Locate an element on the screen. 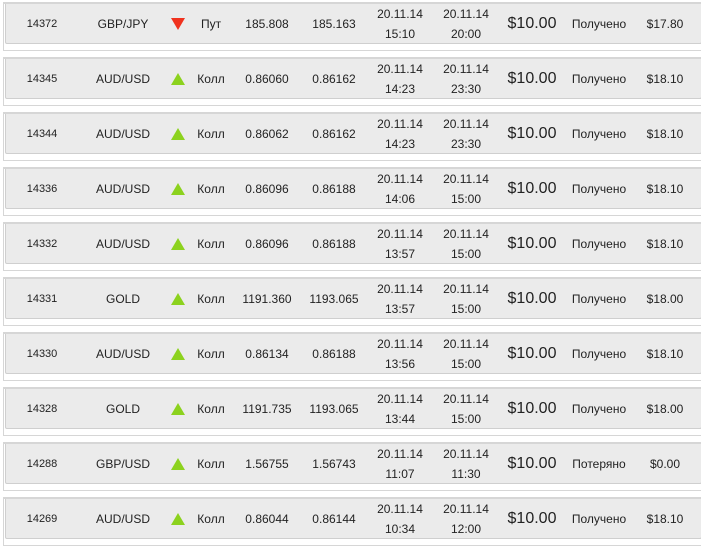 The width and height of the screenshot is (701, 546). end-datetime: 20.11.14 12:00 is located at coordinates (466, 519).